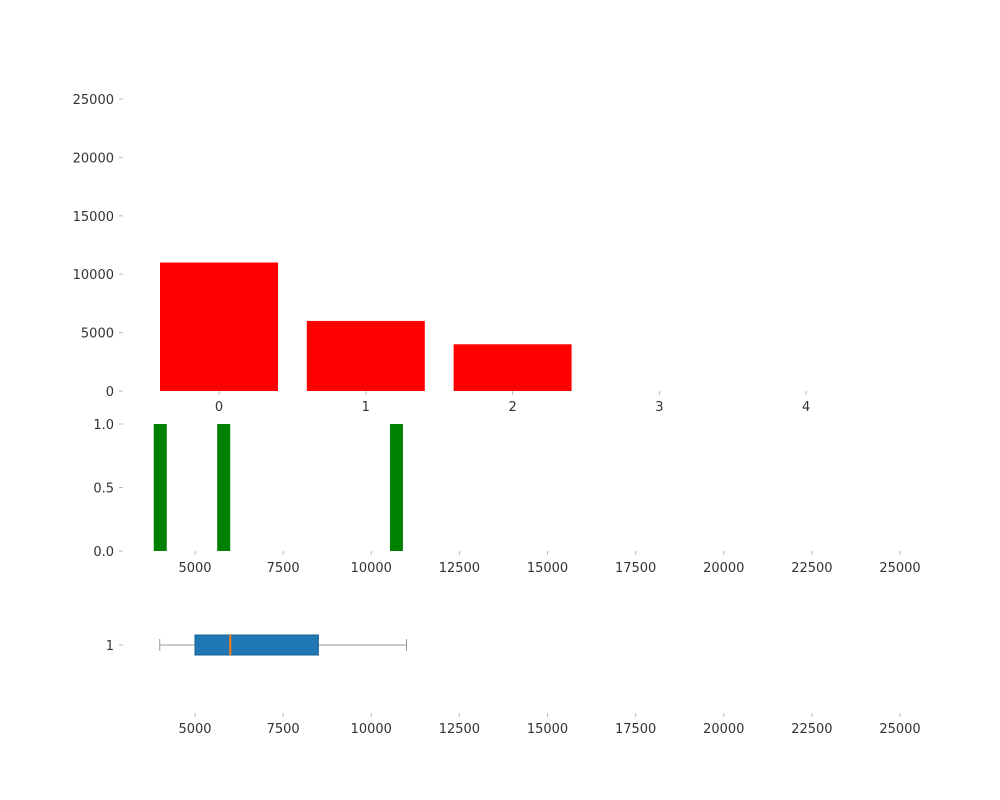 Image resolution: width=1000 pixels, height=800 pixels. What do you see at coordinates (806, 407) in the screenshot?
I see `x-tick-label: 4` at bounding box center [806, 407].